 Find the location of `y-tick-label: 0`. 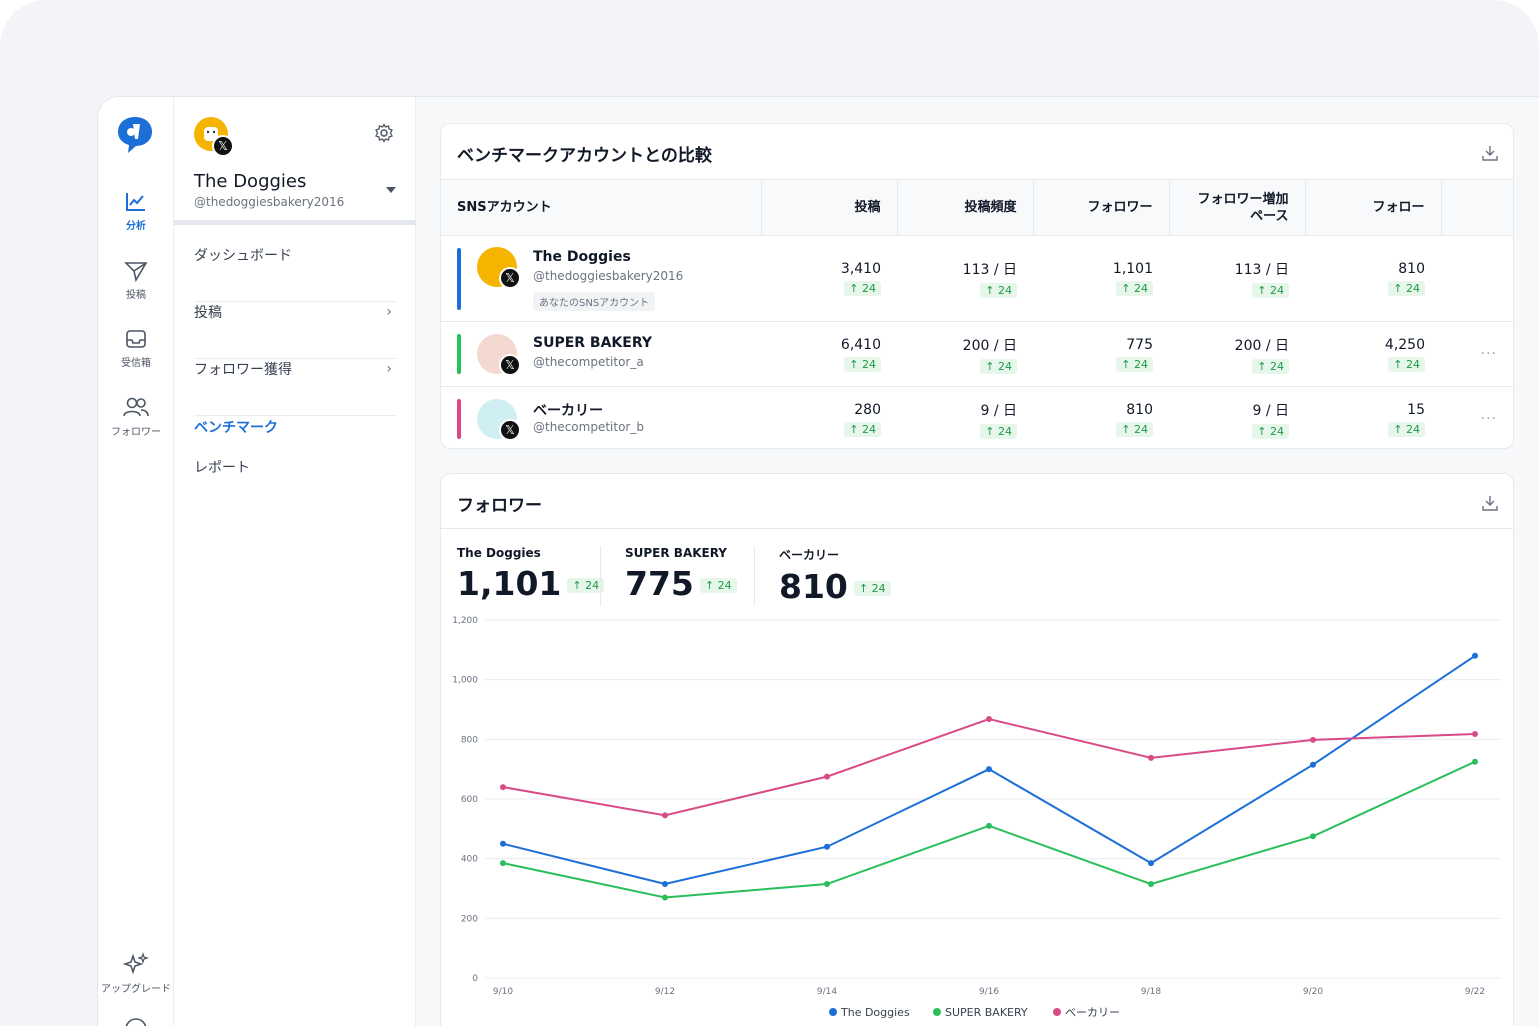

y-tick-label: 0 is located at coordinates (475, 979).